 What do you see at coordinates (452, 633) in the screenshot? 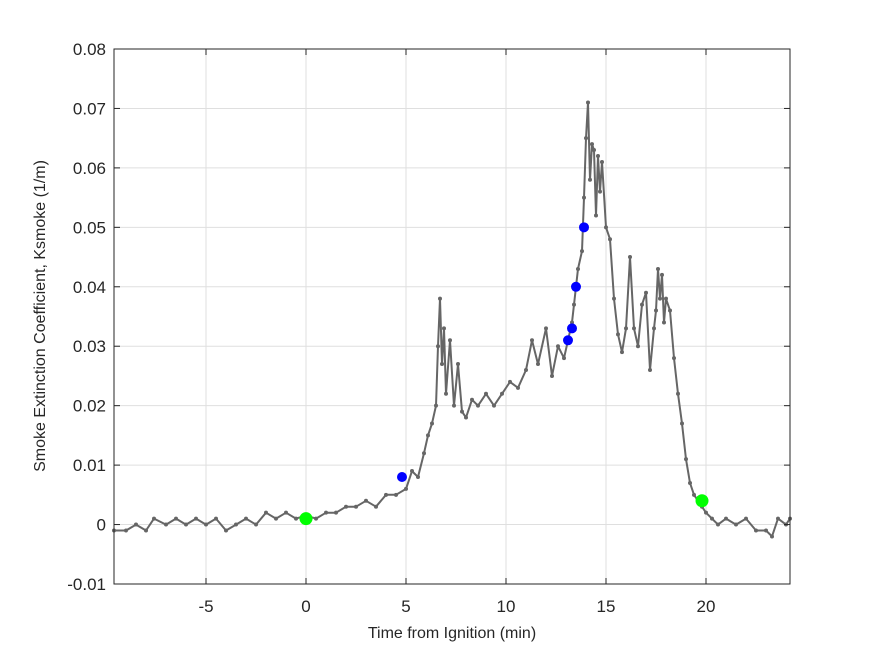
I see `x-axis-label: Time from Ignition (min)` at bounding box center [452, 633].